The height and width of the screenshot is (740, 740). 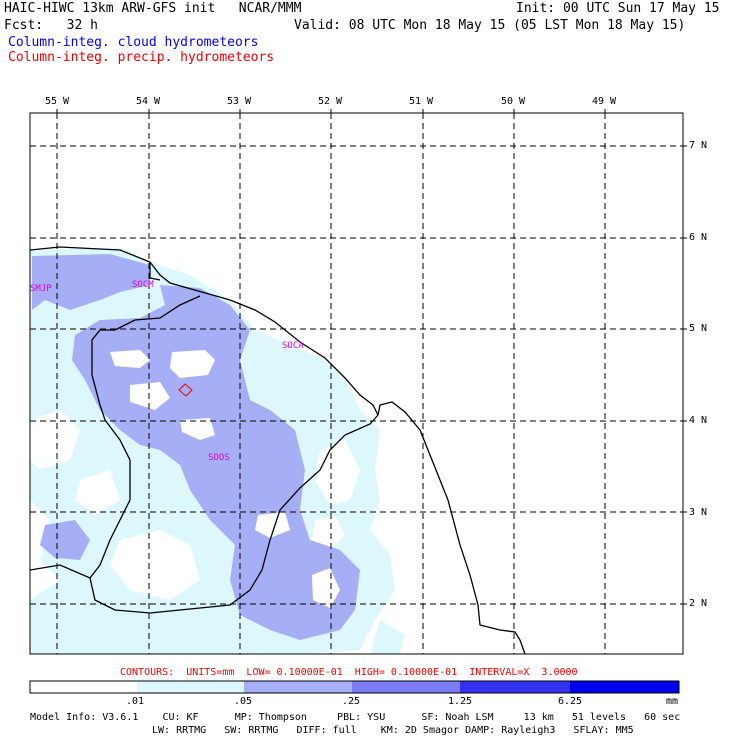 What do you see at coordinates (153, 8) in the screenshot?
I see `model-title: HAIC-HIWC 13km ARW-GFS init NCAR/MMM` at bounding box center [153, 8].